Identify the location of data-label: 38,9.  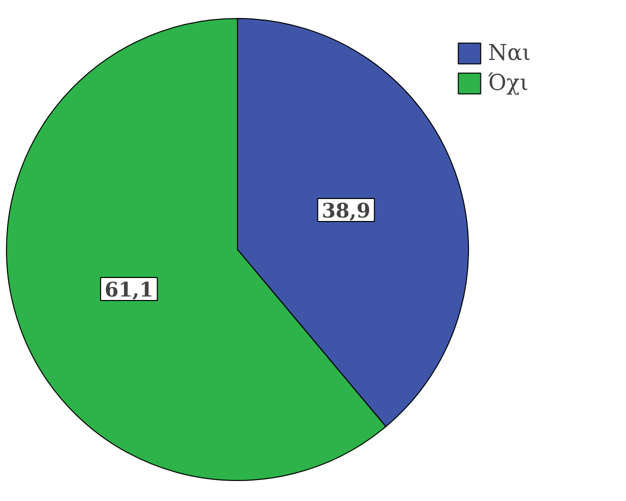
(346, 210).